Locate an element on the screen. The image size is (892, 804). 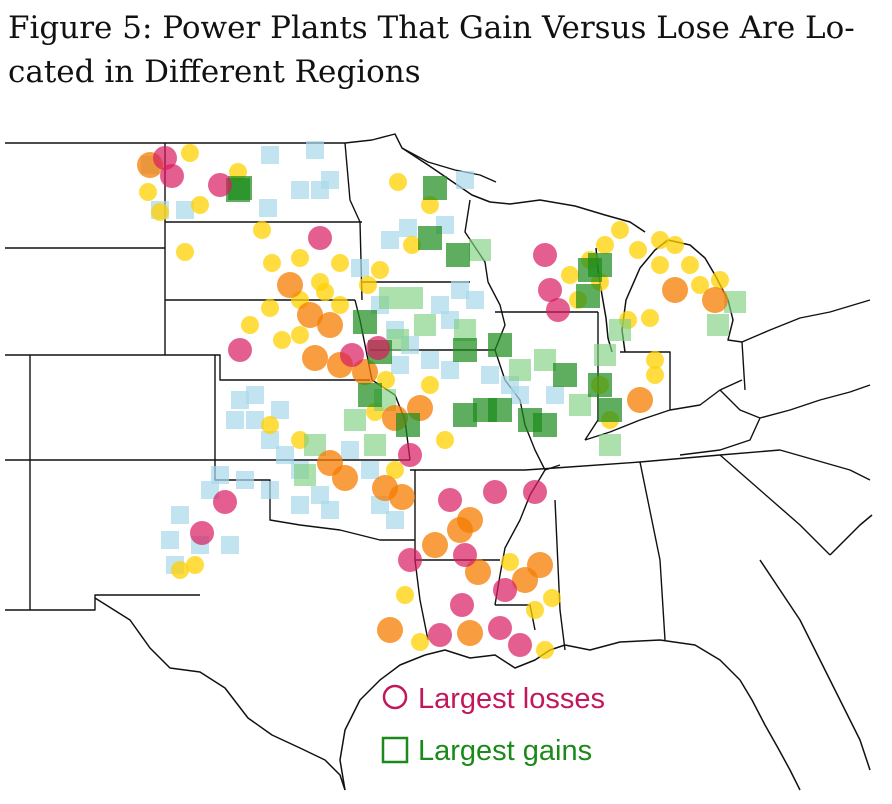
legend-losses-label: Largest losses is located at coordinates (511, 699).